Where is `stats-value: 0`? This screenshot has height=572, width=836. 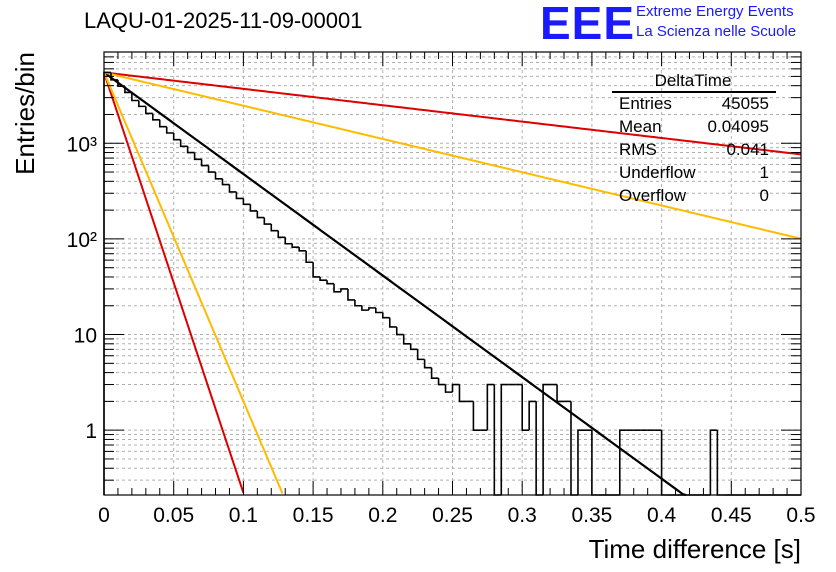
stats-value: 0 is located at coordinates (764, 195).